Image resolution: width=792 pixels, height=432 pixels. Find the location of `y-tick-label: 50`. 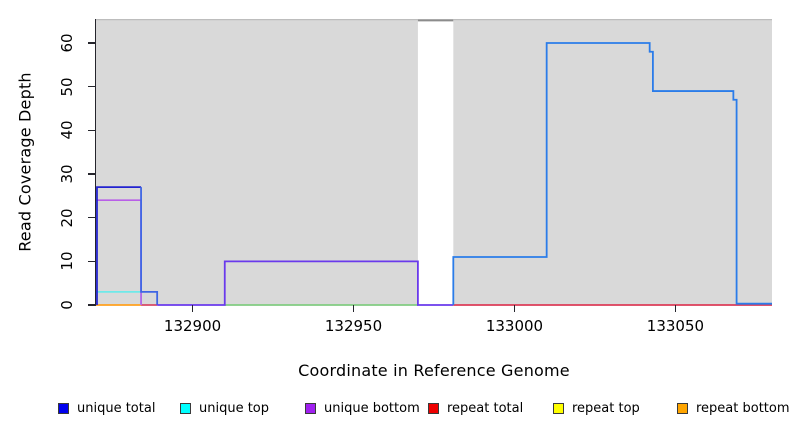

y-tick-label: 50 is located at coordinates (67, 87).